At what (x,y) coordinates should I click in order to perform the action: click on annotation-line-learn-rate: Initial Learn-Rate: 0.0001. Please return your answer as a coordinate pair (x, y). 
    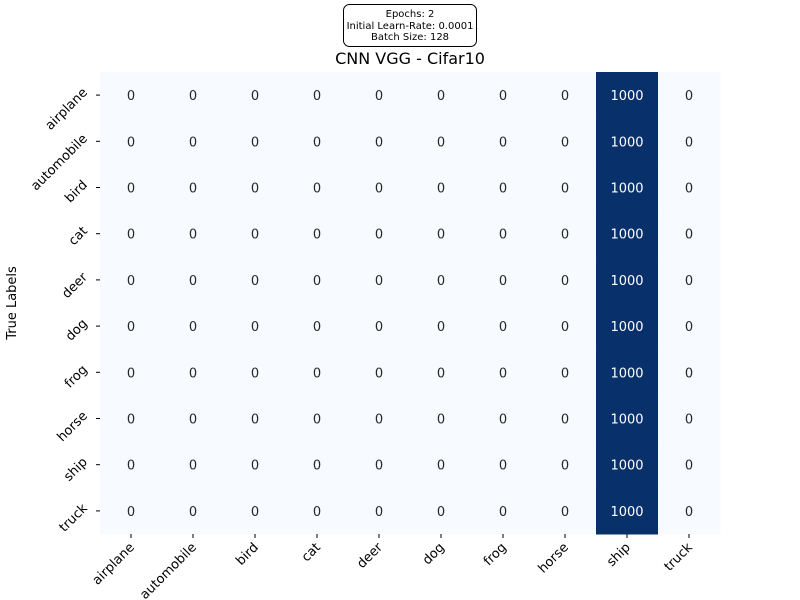
    Looking at the image, I should click on (410, 26).